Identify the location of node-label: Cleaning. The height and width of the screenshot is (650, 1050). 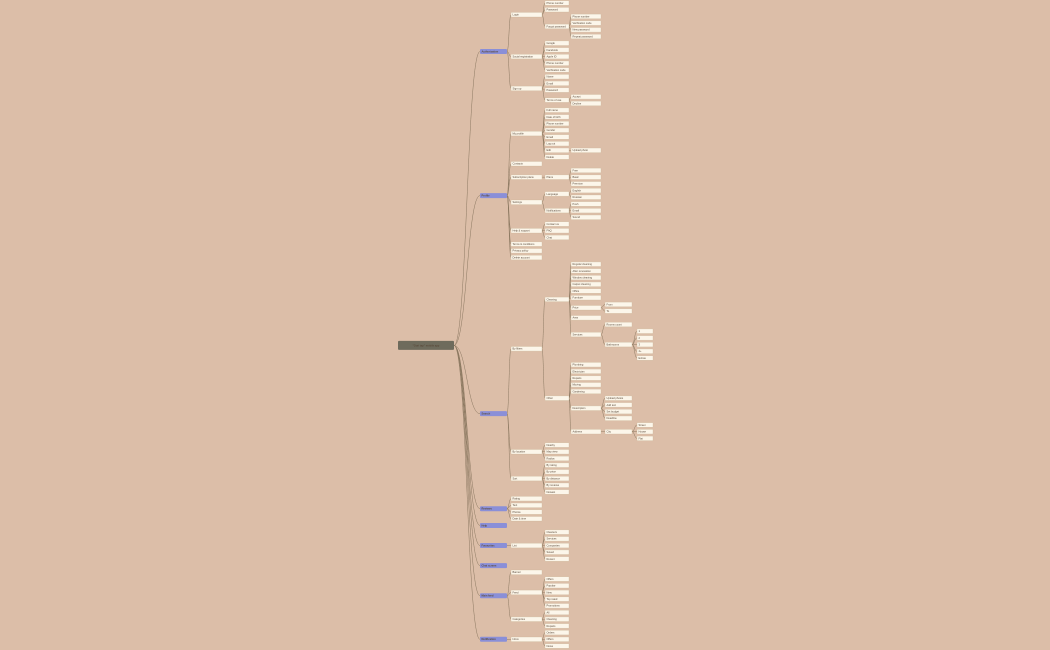
(552, 299).